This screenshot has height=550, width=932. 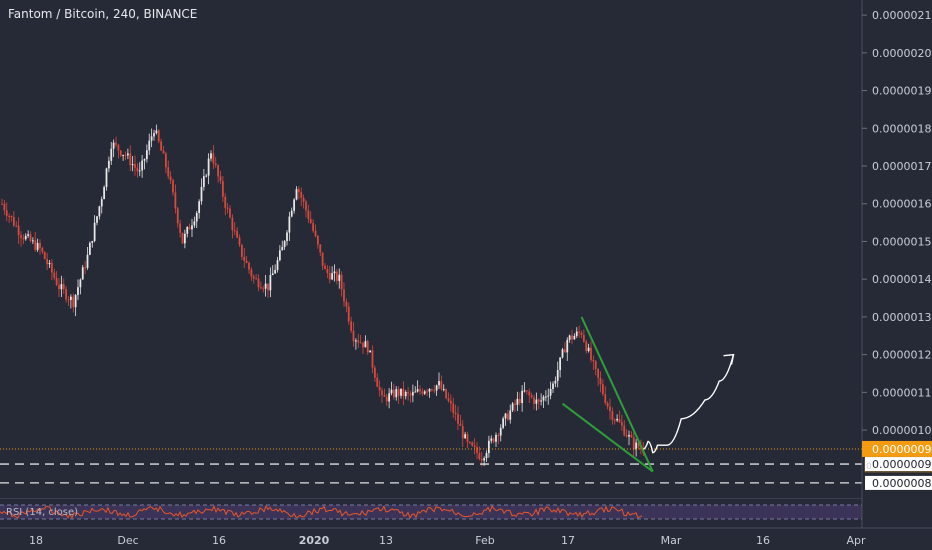 I want to click on x-tick-label: Dec, so click(x=127, y=540).